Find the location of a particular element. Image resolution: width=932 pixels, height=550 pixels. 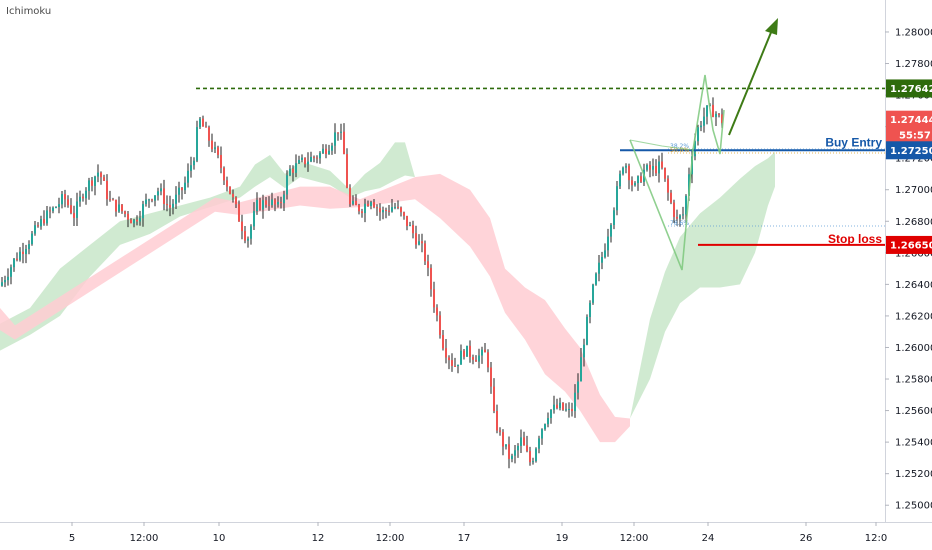

price-axis-label: 1.25800 is located at coordinates (913, 380).